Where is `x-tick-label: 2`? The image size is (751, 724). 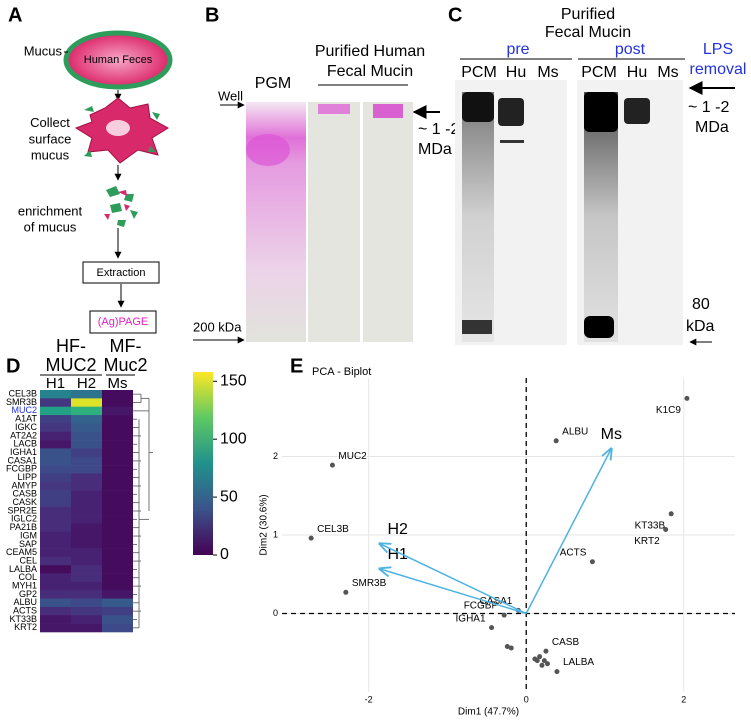 x-tick-label: 2 is located at coordinates (683, 699).